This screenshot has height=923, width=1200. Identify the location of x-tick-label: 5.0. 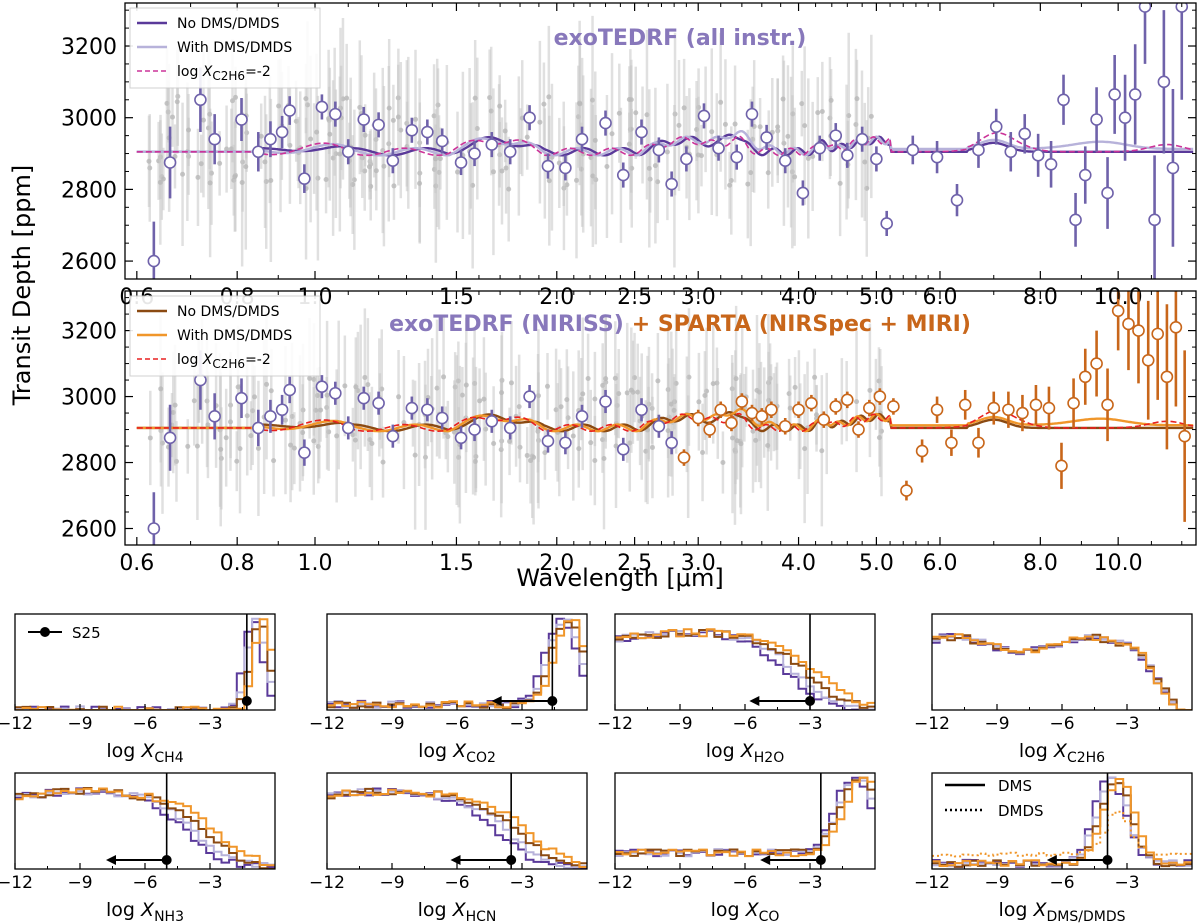
(876, 563).